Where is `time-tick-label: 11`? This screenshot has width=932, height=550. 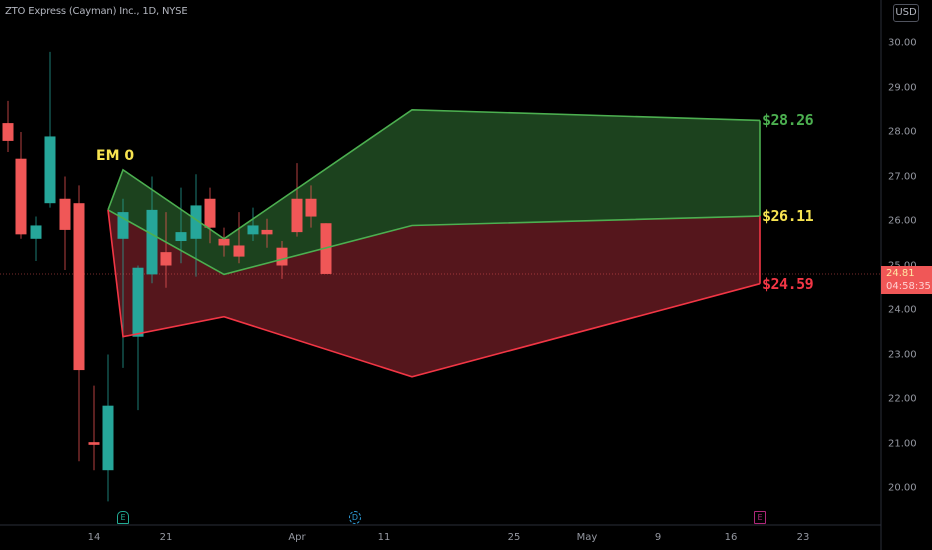 time-tick-label: 11 is located at coordinates (384, 537).